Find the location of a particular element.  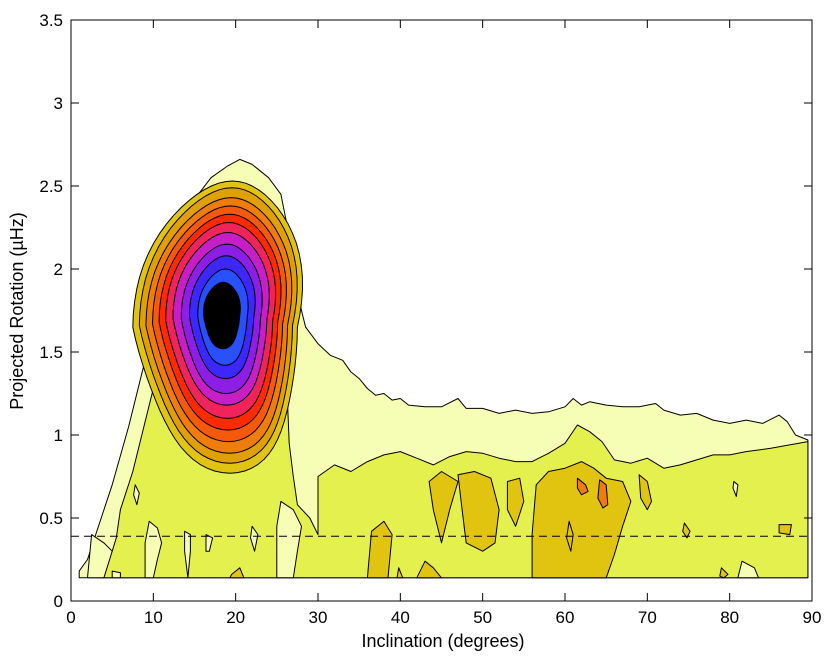

x-tick-label: 20 is located at coordinates (235, 617).